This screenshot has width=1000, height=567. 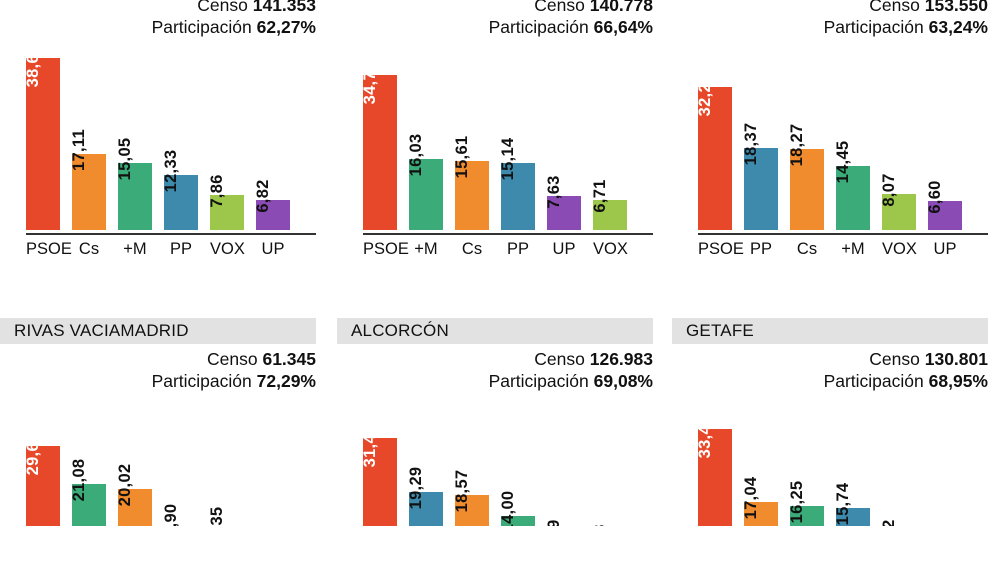 I want to click on panel-2-census-value: 153.550, so click(x=956, y=7).